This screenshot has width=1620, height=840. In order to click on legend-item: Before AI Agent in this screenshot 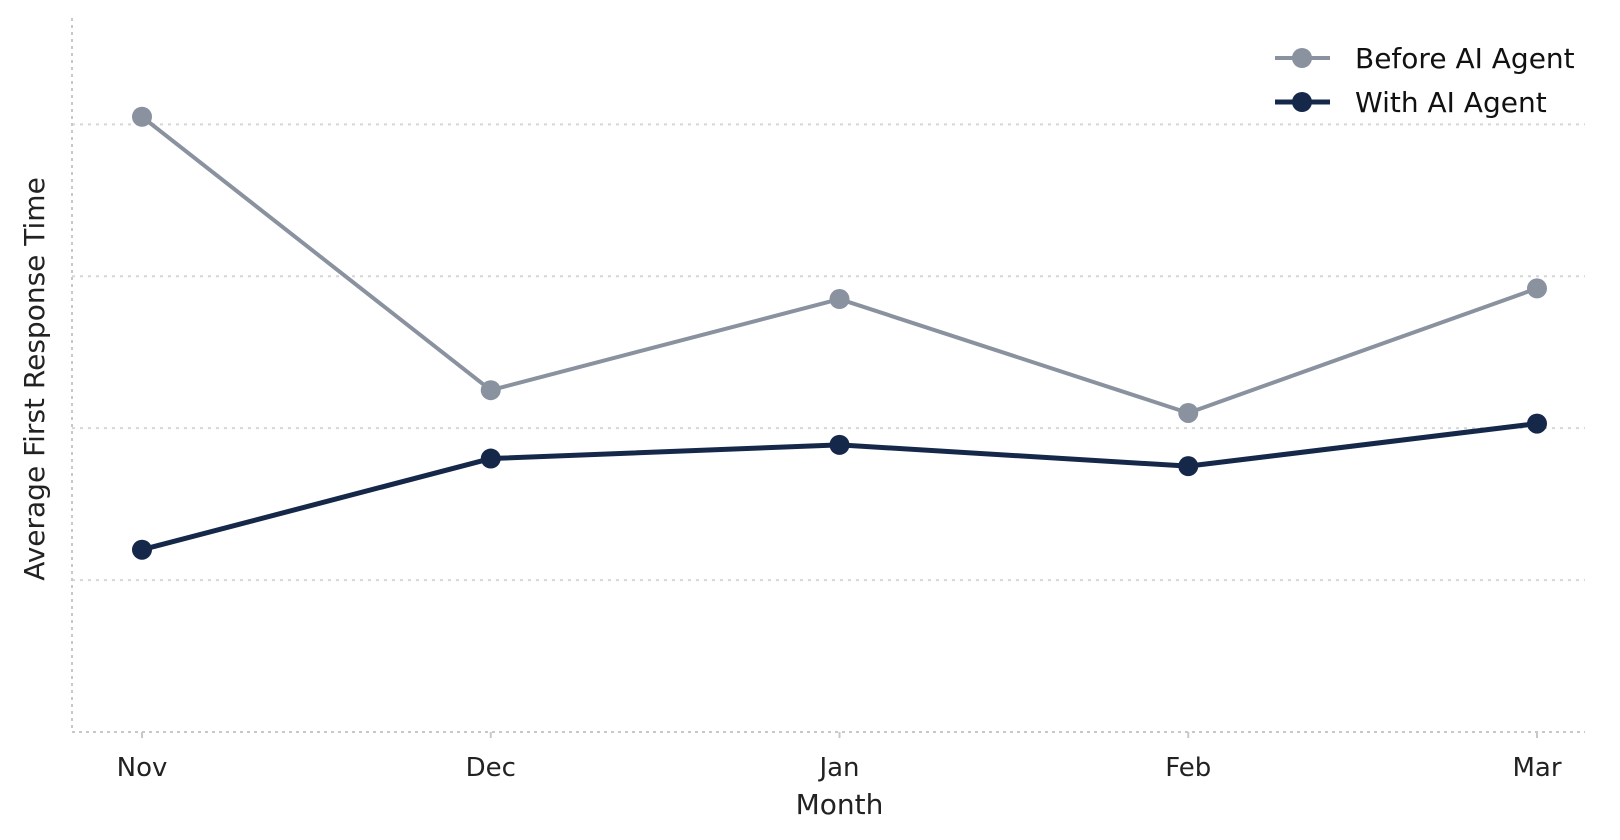, I will do `click(1425, 58)`.